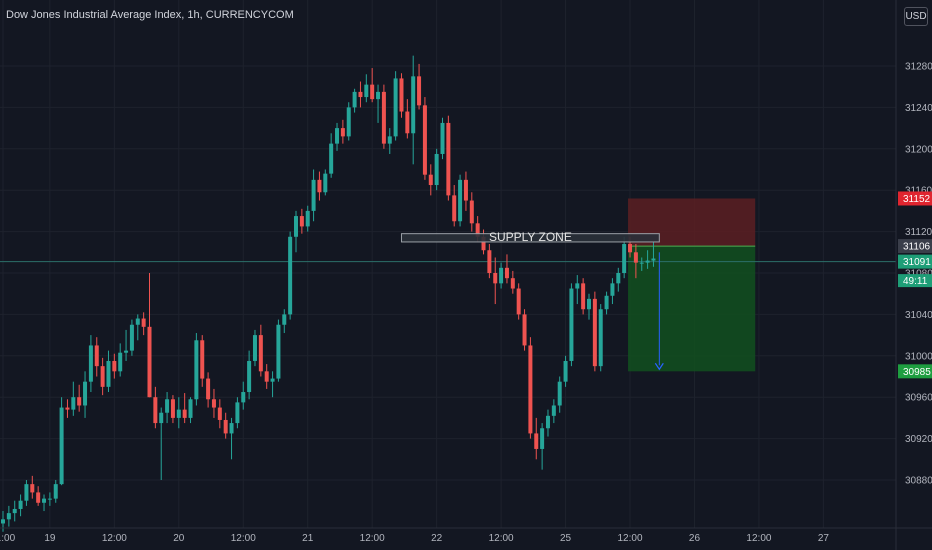  What do you see at coordinates (918, 398) in the screenshot?
I see `y-tick-label: 30960` at bounding box center [918, 398].